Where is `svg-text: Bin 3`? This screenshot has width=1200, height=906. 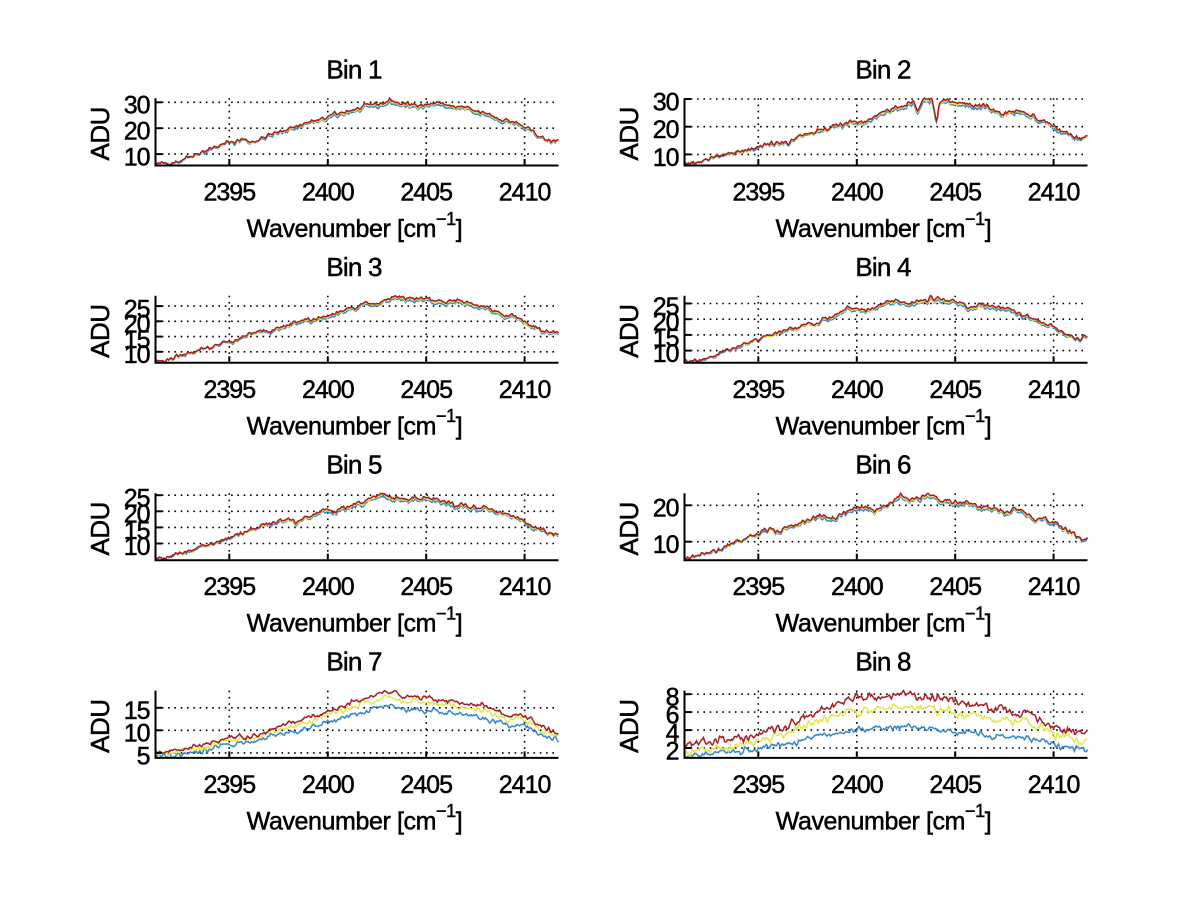 svg-text: Bin 3 is located at coordinates (354, 267).